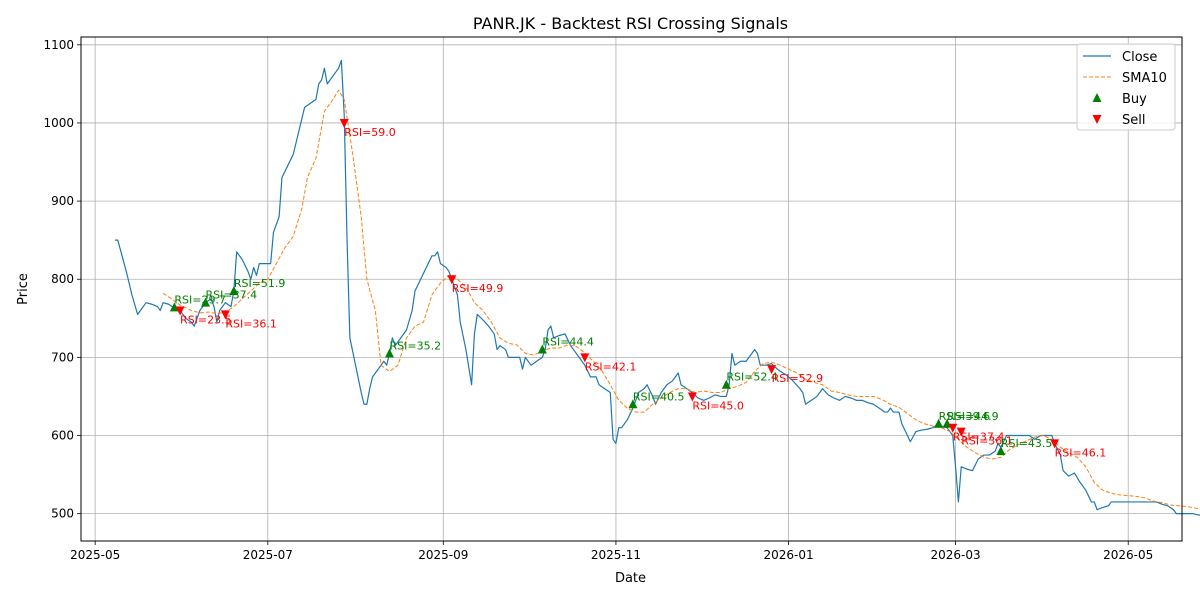 The height and width of the screenshot is (604, 1200). I want to click on x-tick-label: 2026-01, so click(789, 555).